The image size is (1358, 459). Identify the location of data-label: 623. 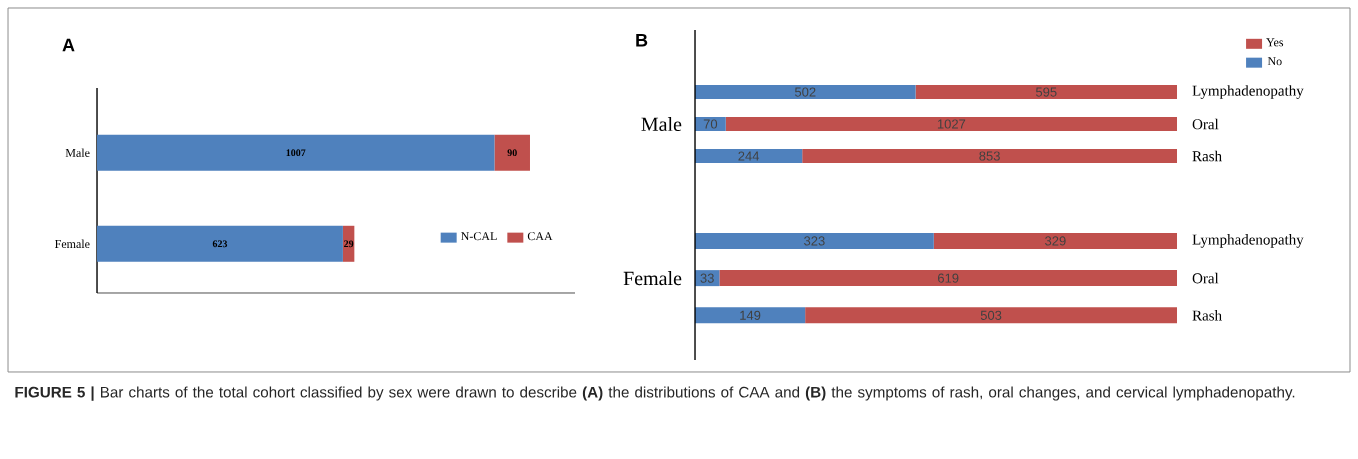
(220, 244).